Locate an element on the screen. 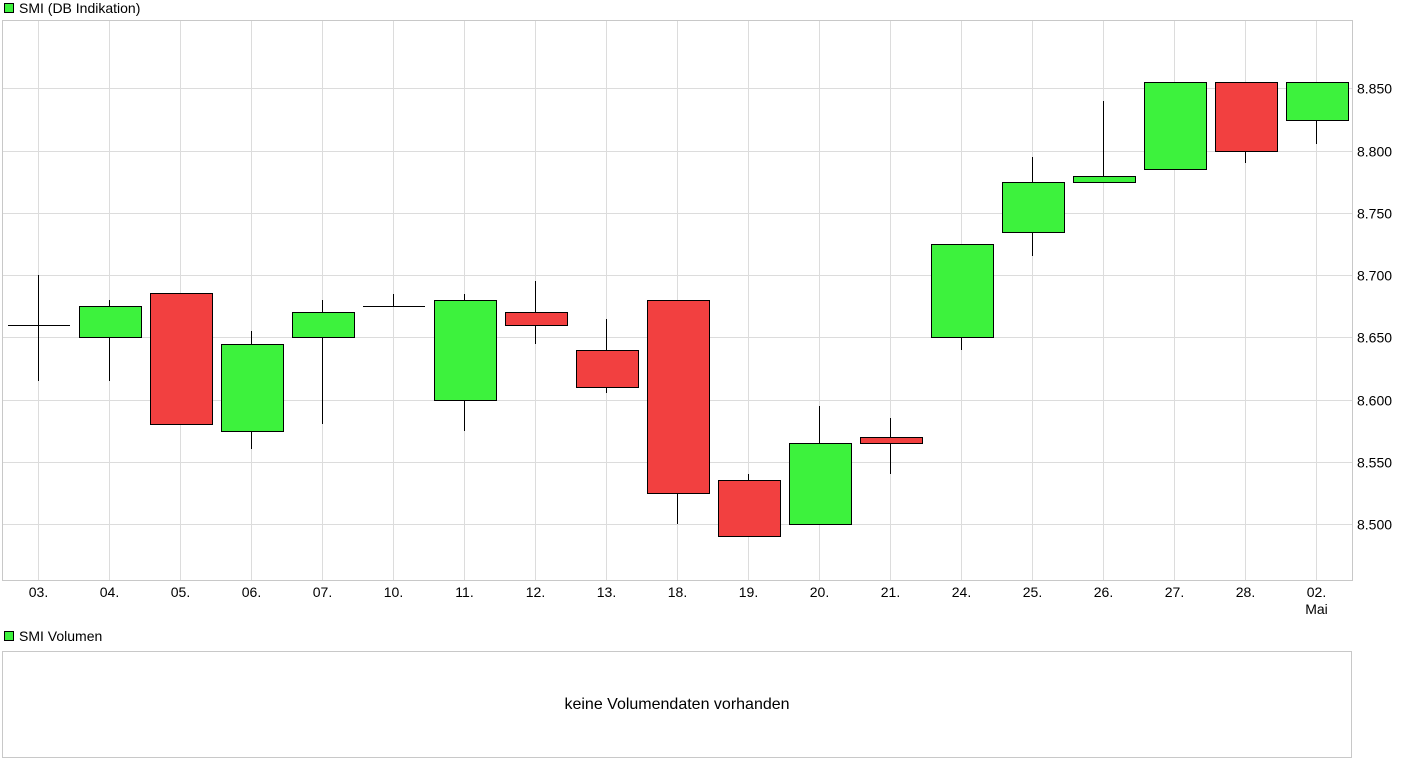 This screenshot has width=1410, height=772. x-tick-label: 21. is located at coordinates (890, 592).